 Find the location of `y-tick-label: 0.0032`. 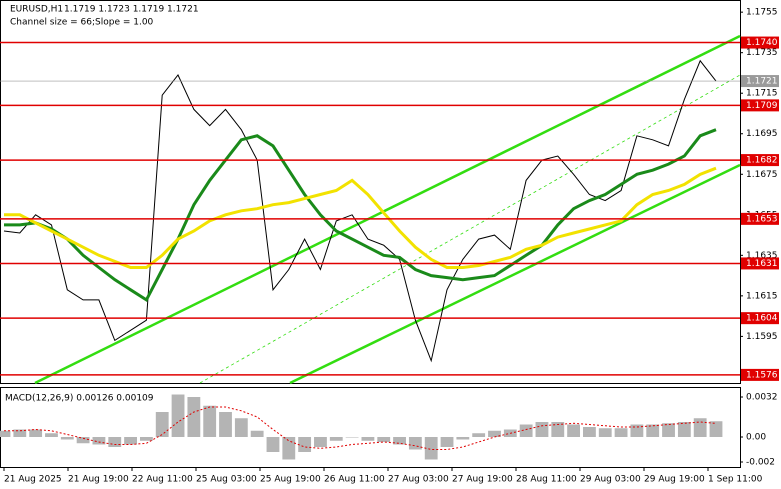

y-tick-label: 0.0032 is located at coordinates (762, 398).